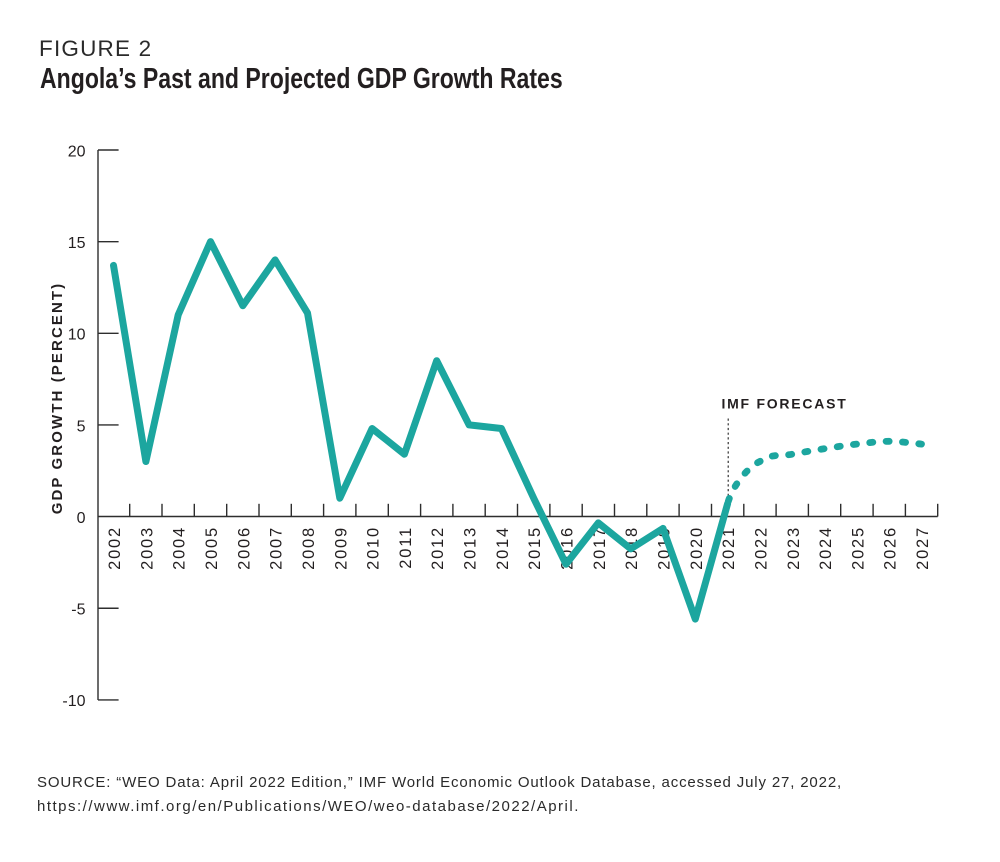 The height and width of the screenshot is (862, 1000). What do you see at coordinates (341, 548) in the screenshot?
I see `svg-text: 2009` at bounding box center [341, 548].